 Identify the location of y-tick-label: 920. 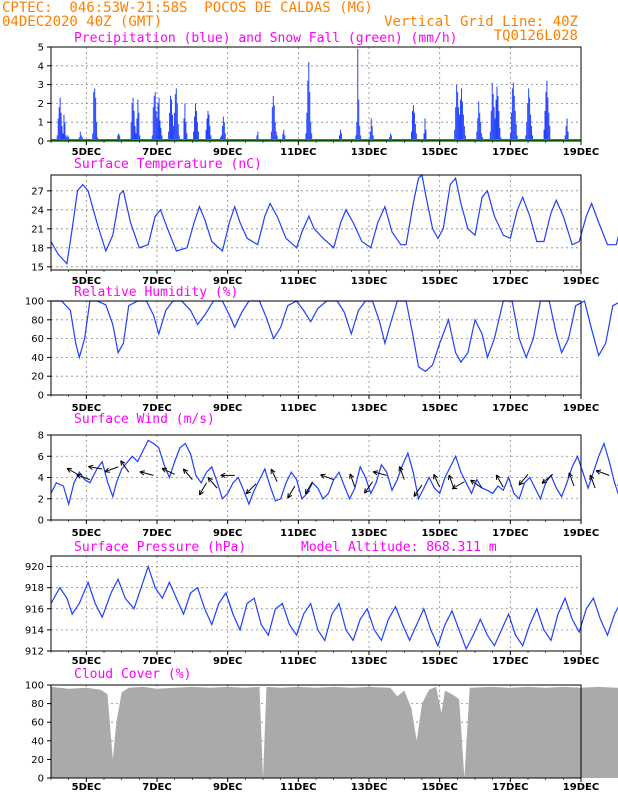
(34, 567).